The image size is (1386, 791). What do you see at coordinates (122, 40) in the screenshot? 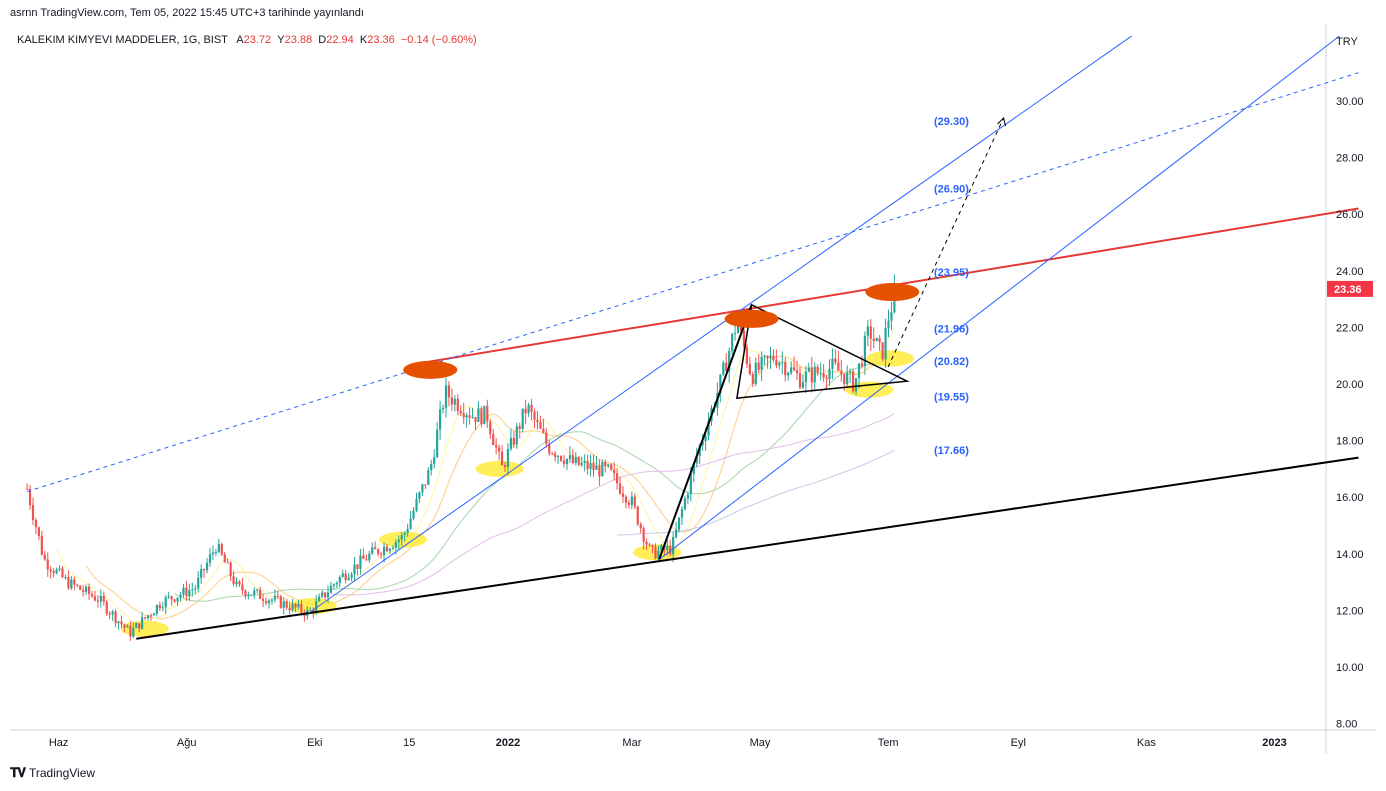
I see `symbol-name: KALEKIM KIMYEVI MADDELER, 1G, BIST` at bounding box center [122, 40].